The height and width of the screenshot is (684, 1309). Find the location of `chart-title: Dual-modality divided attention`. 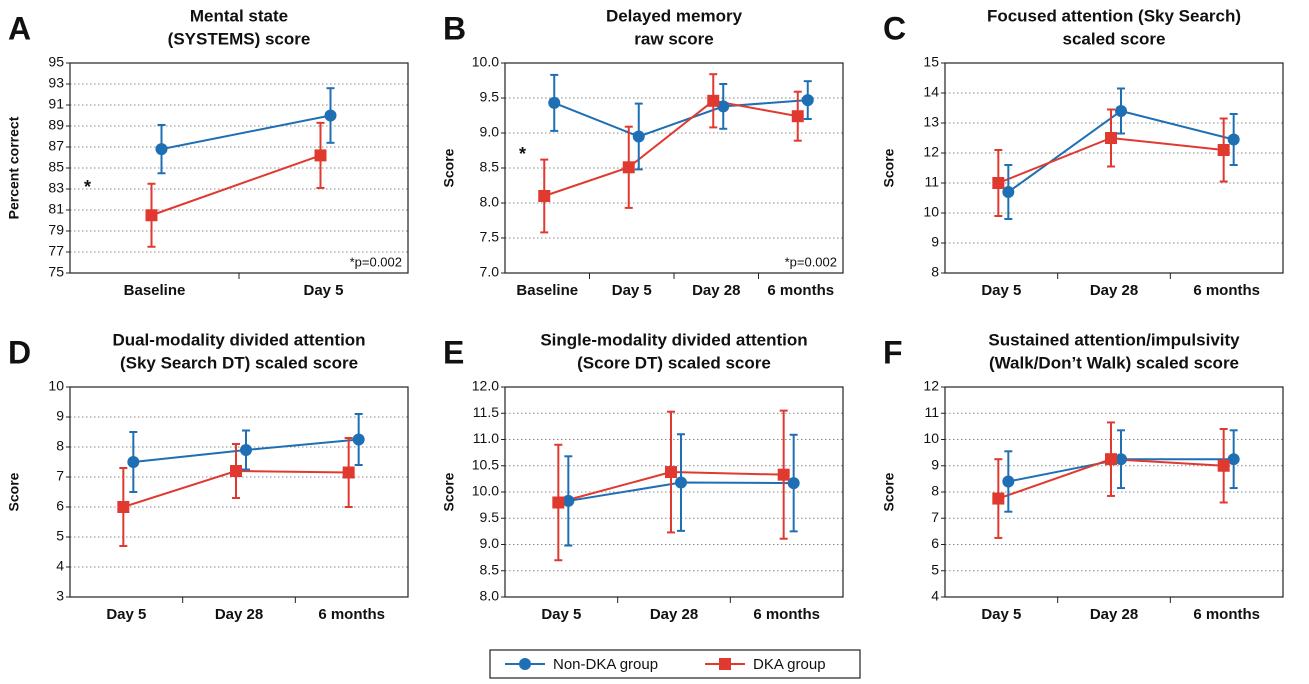

chart-title: Dual-modality divided attention is located at coordinates (238, 339).